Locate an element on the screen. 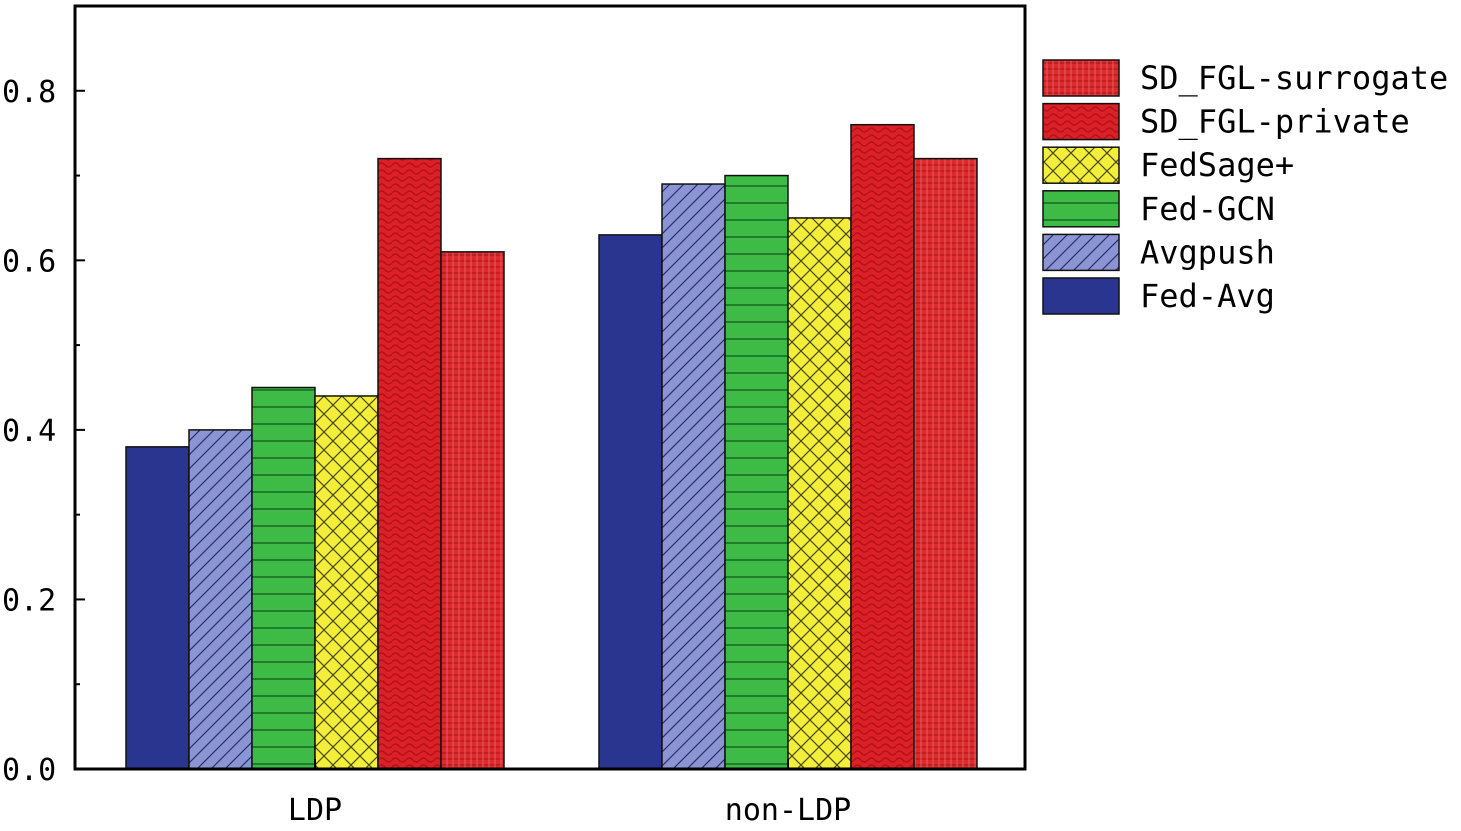 The width and height of the screenshot is (1461, 831). y-tick-label: 0.6 is located at coordinates (29, 261).